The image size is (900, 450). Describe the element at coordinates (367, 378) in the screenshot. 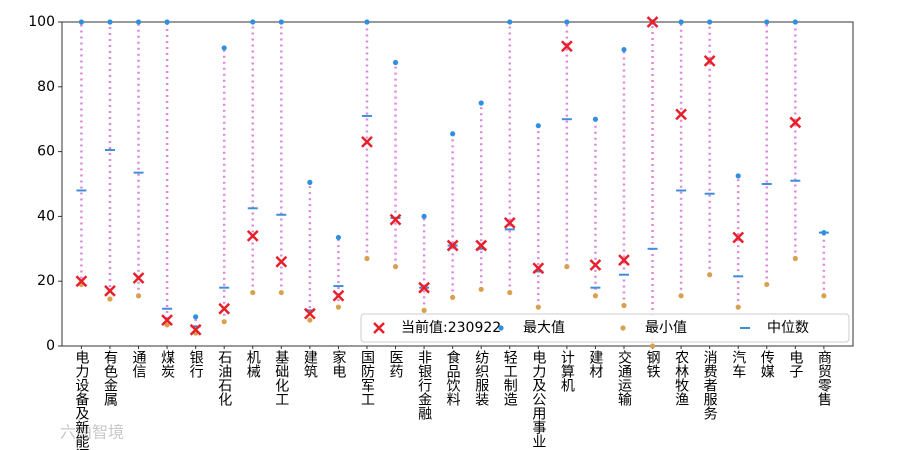

I see `x-tick-label: 国防军工` at that location.